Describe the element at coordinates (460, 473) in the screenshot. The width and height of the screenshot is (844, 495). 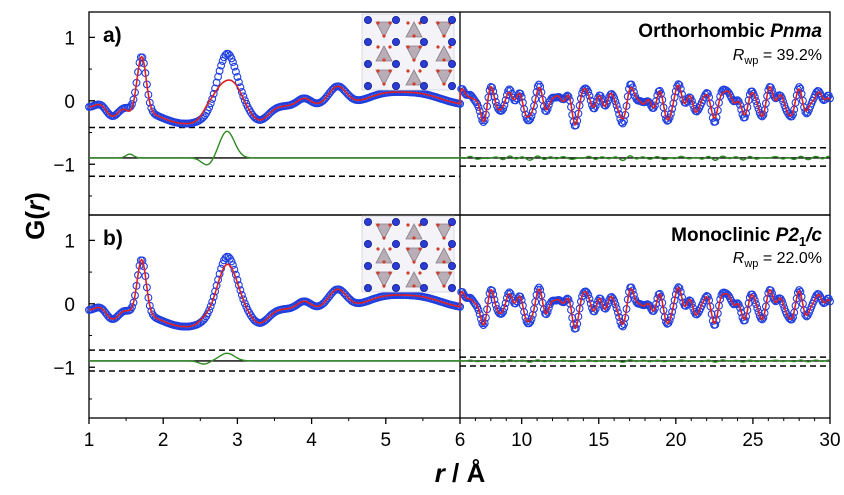
I see `x-axis-label: r / Å` at that location.